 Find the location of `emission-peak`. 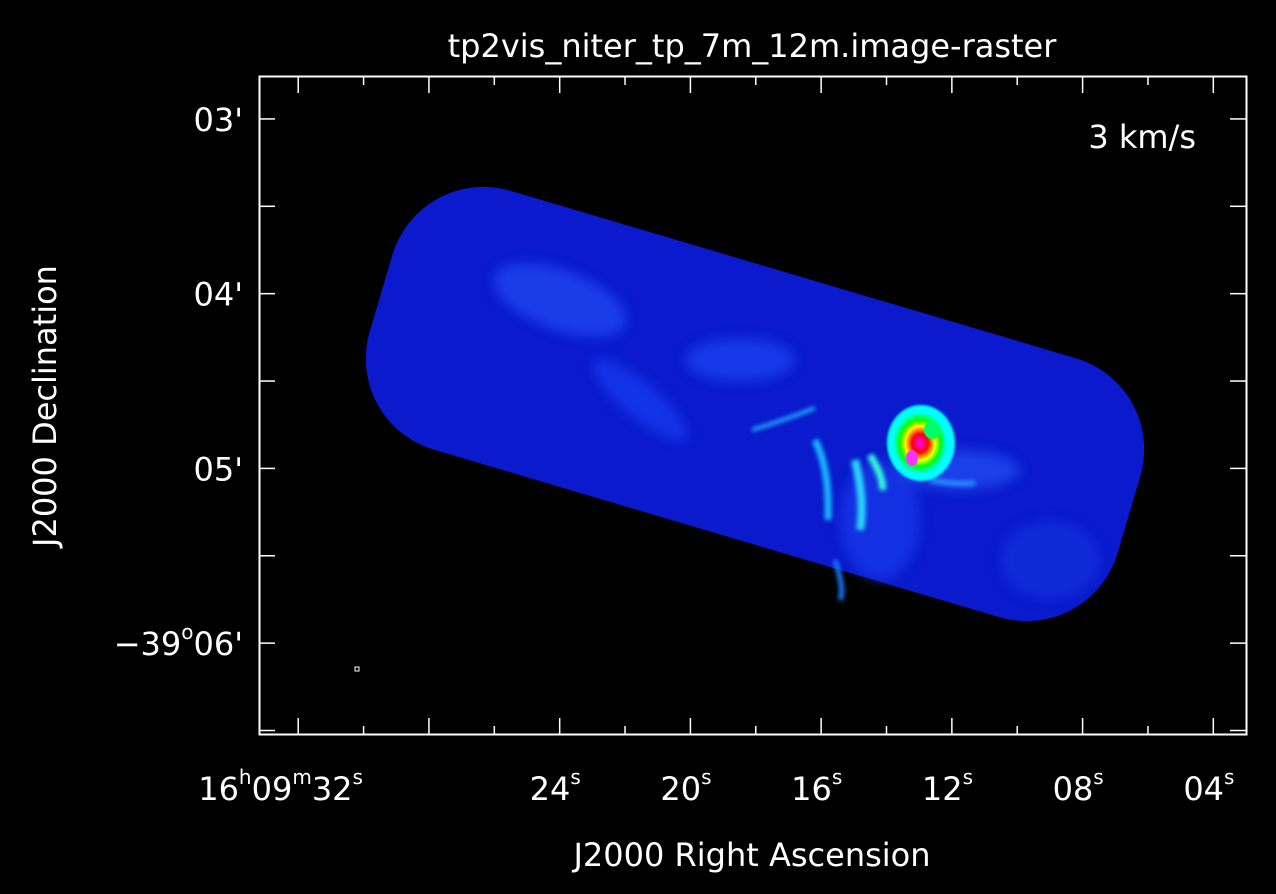

emission-peak is located at coordinates (921, 443).